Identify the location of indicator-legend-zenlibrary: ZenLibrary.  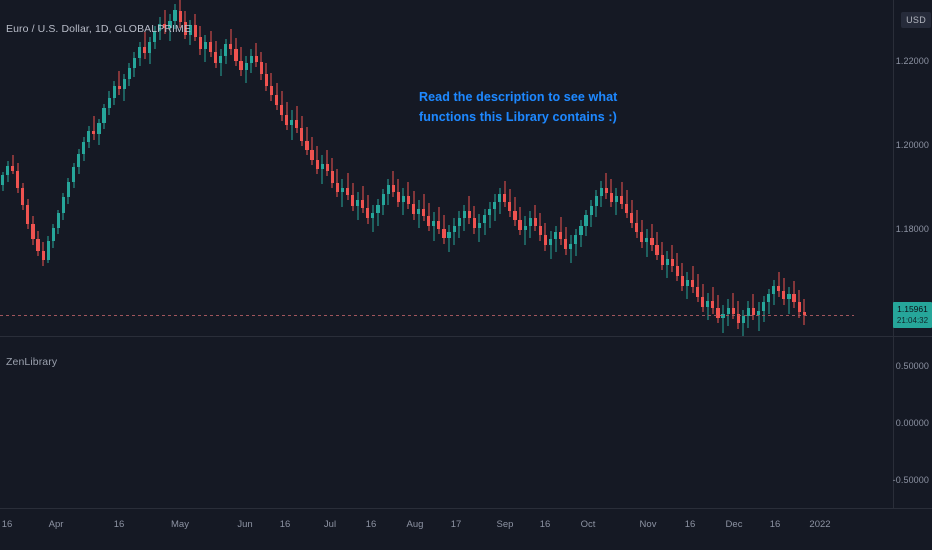
(32, 362).